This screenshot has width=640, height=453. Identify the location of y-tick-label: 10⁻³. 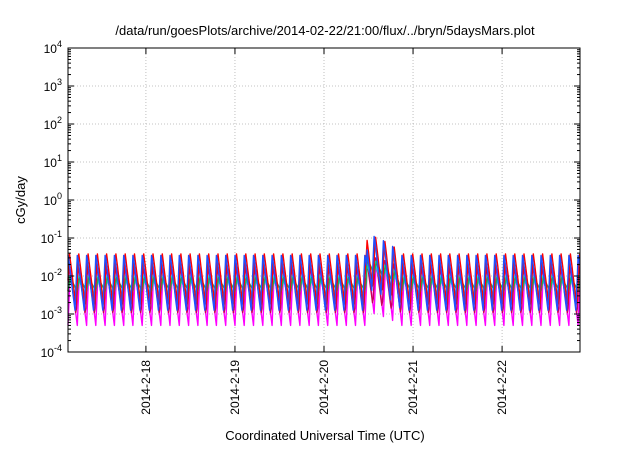
(51, 313).